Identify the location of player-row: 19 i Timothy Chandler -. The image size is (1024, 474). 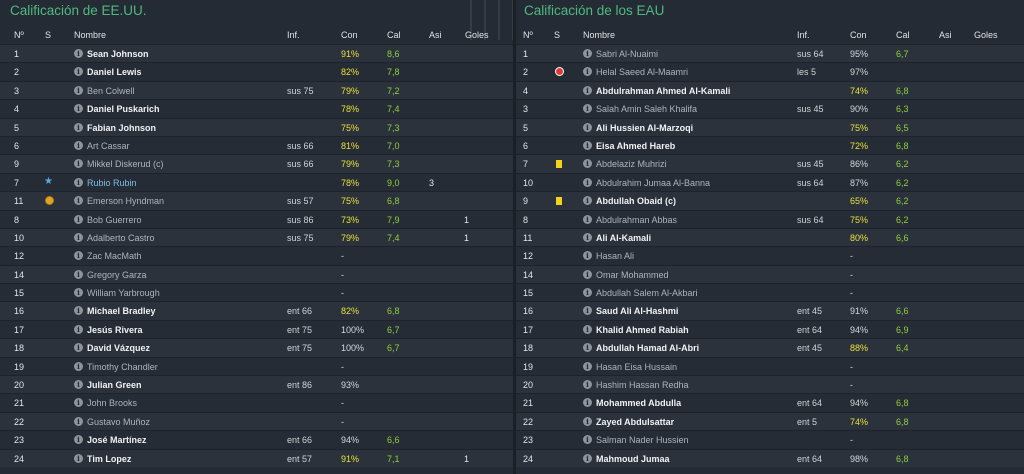
(256, 366).